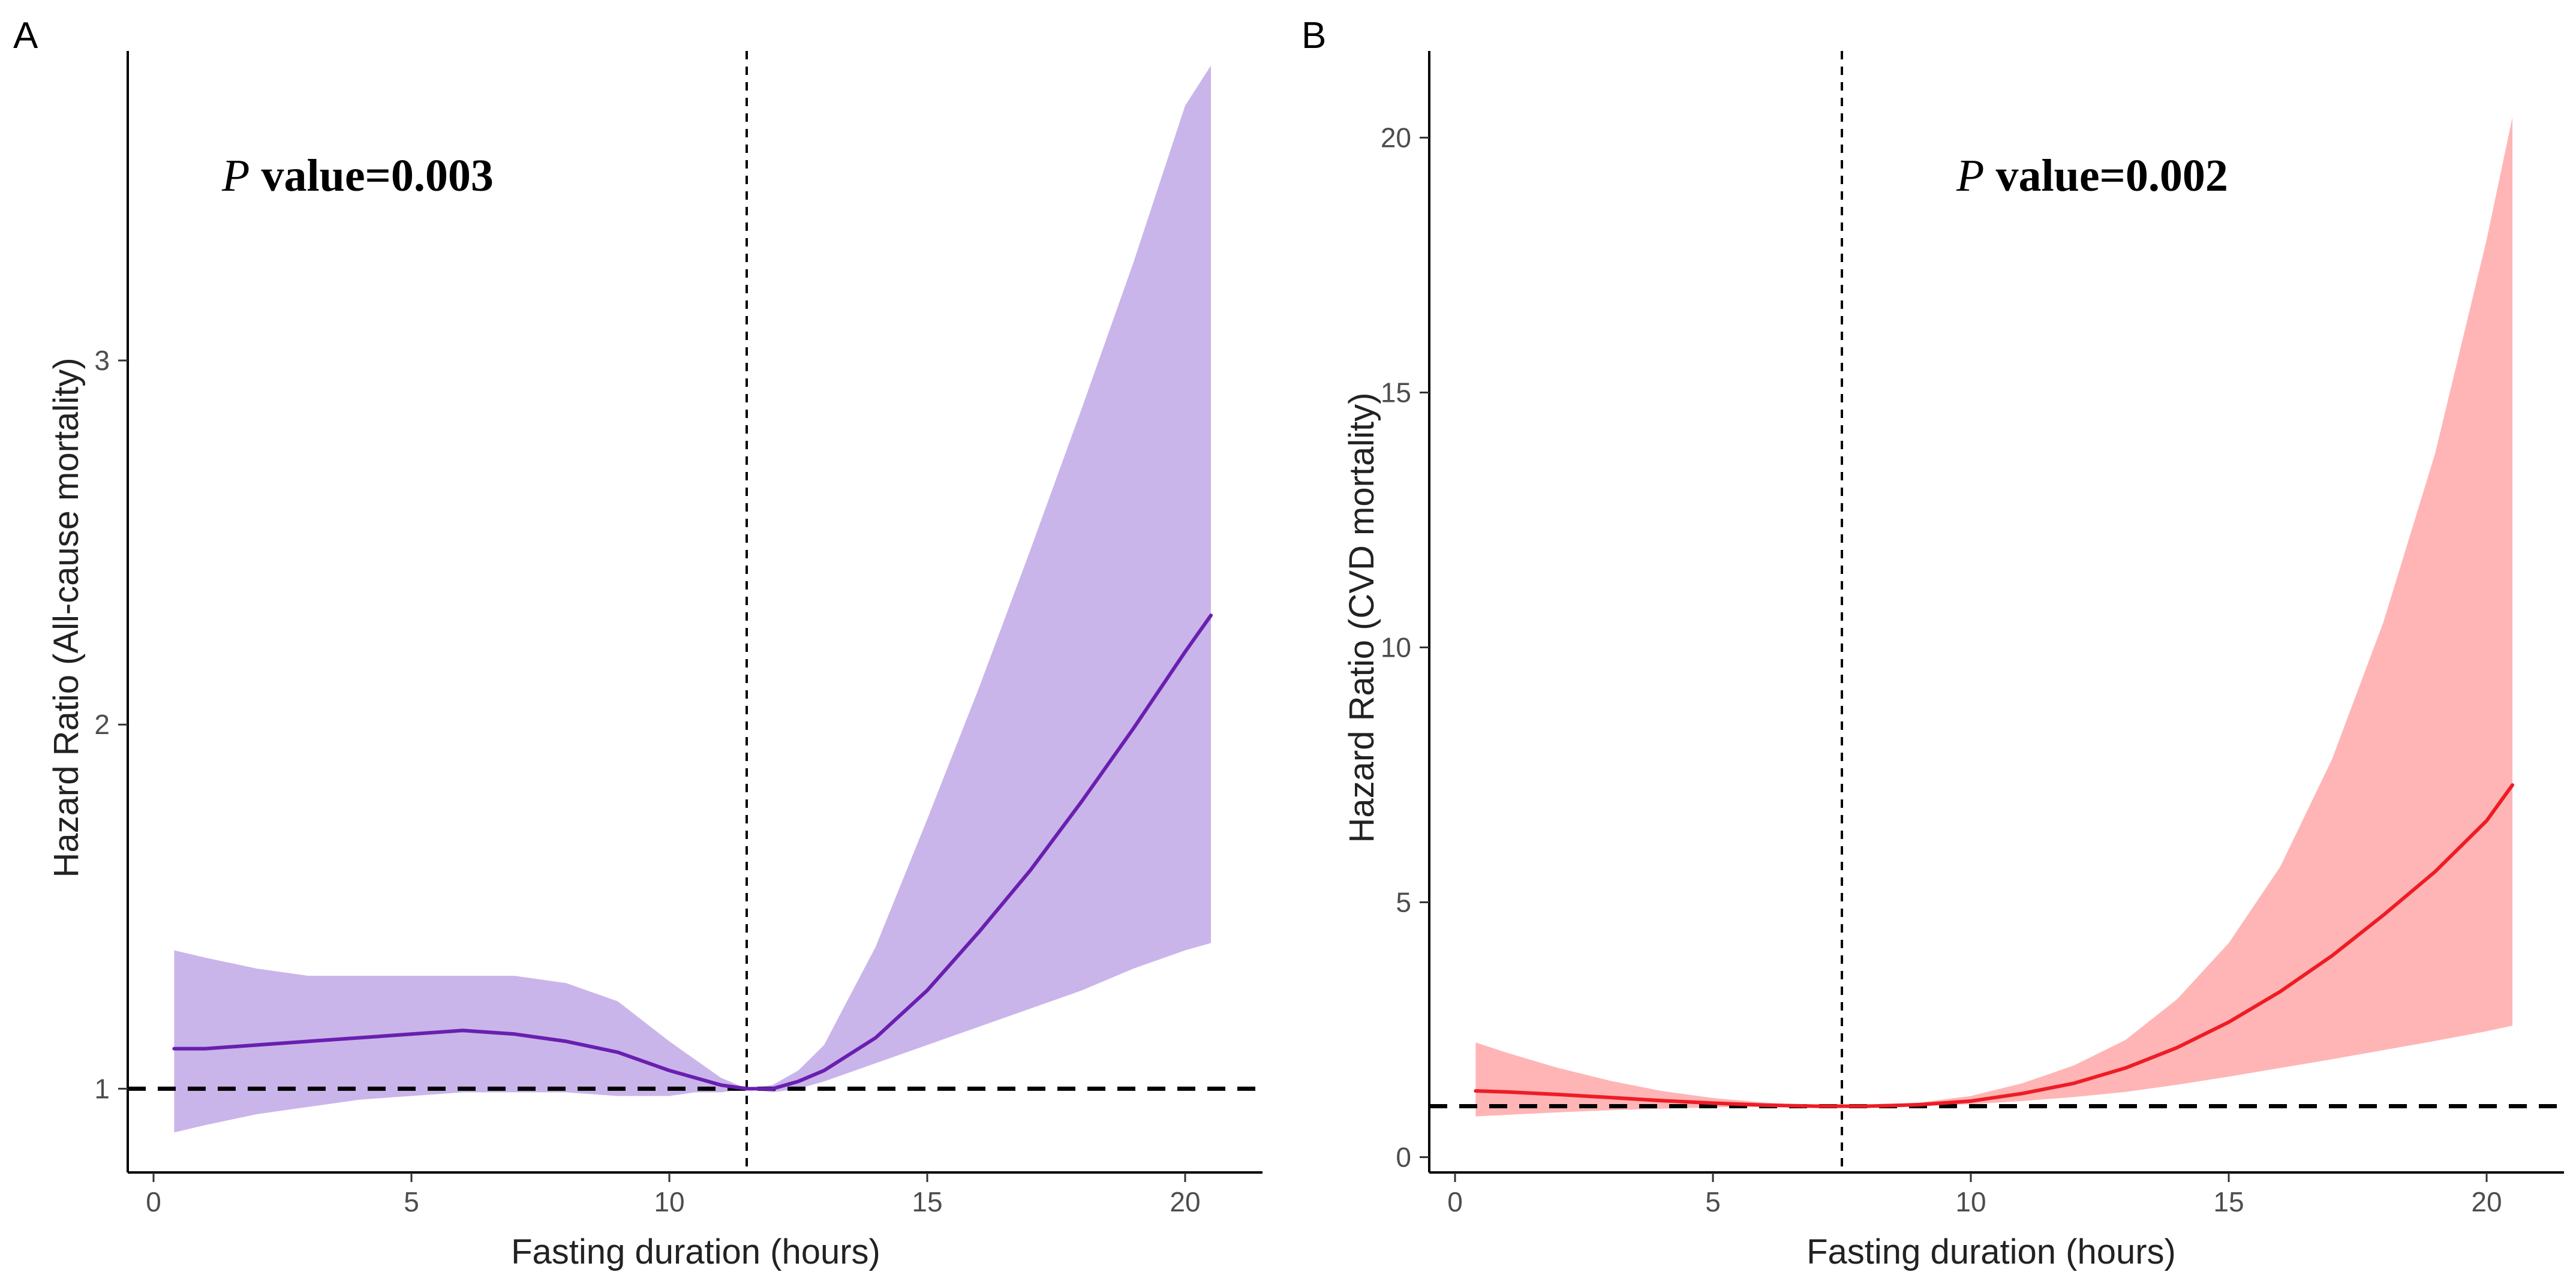  I want to click on y-tick-label: 10, so click(1396, 647).